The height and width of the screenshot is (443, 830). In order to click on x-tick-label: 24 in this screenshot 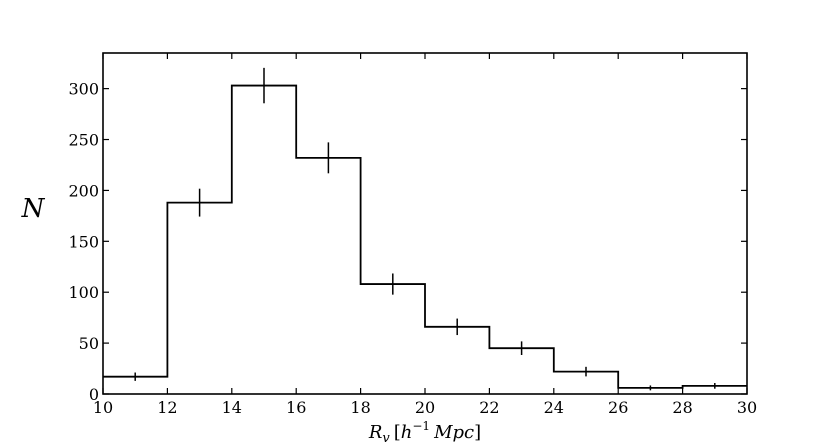, I will do `click(554, 407)`.